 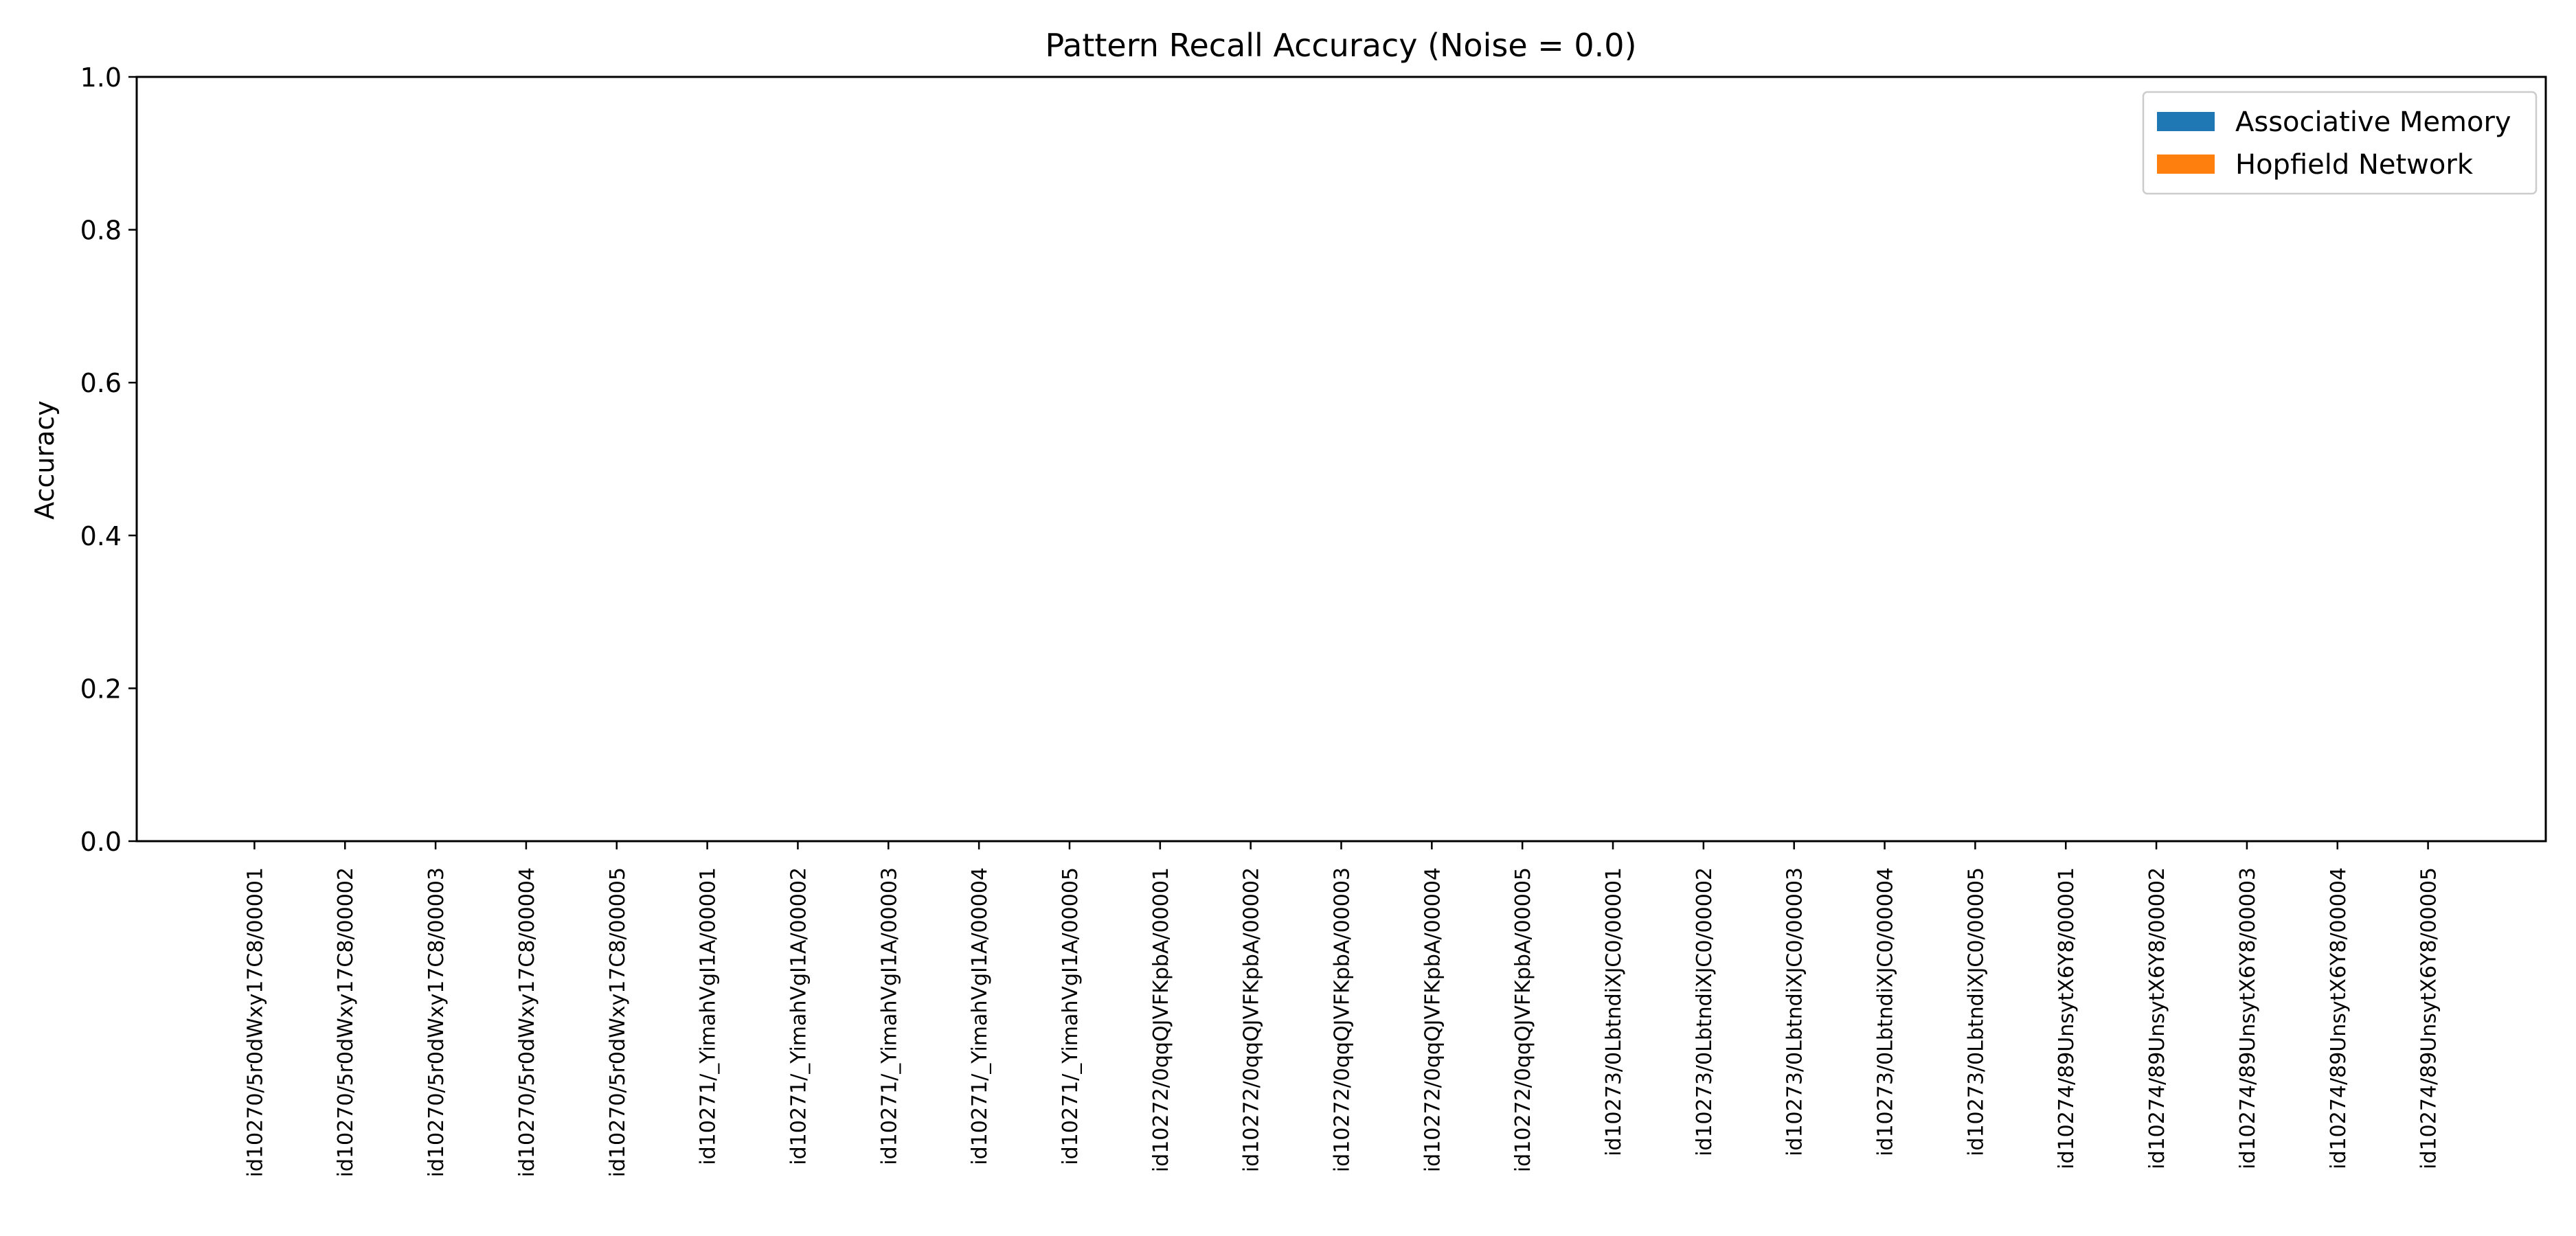 What do you see at coordinates (618, 1022) in the screenshot?
I see `x-tick-label: id10270/5r0dWxy17C8/00005` at bounding box center [618, 1022].